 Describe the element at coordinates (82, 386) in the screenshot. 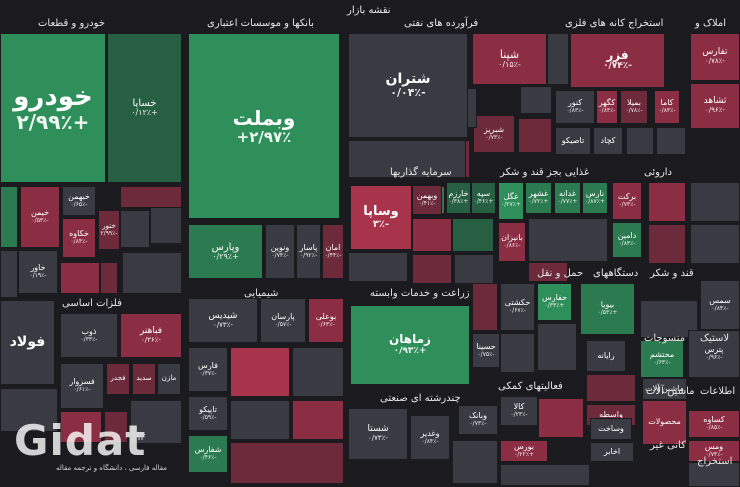

I see `stock-tile: فسزوار ۰/۶۱٪-` at that location.